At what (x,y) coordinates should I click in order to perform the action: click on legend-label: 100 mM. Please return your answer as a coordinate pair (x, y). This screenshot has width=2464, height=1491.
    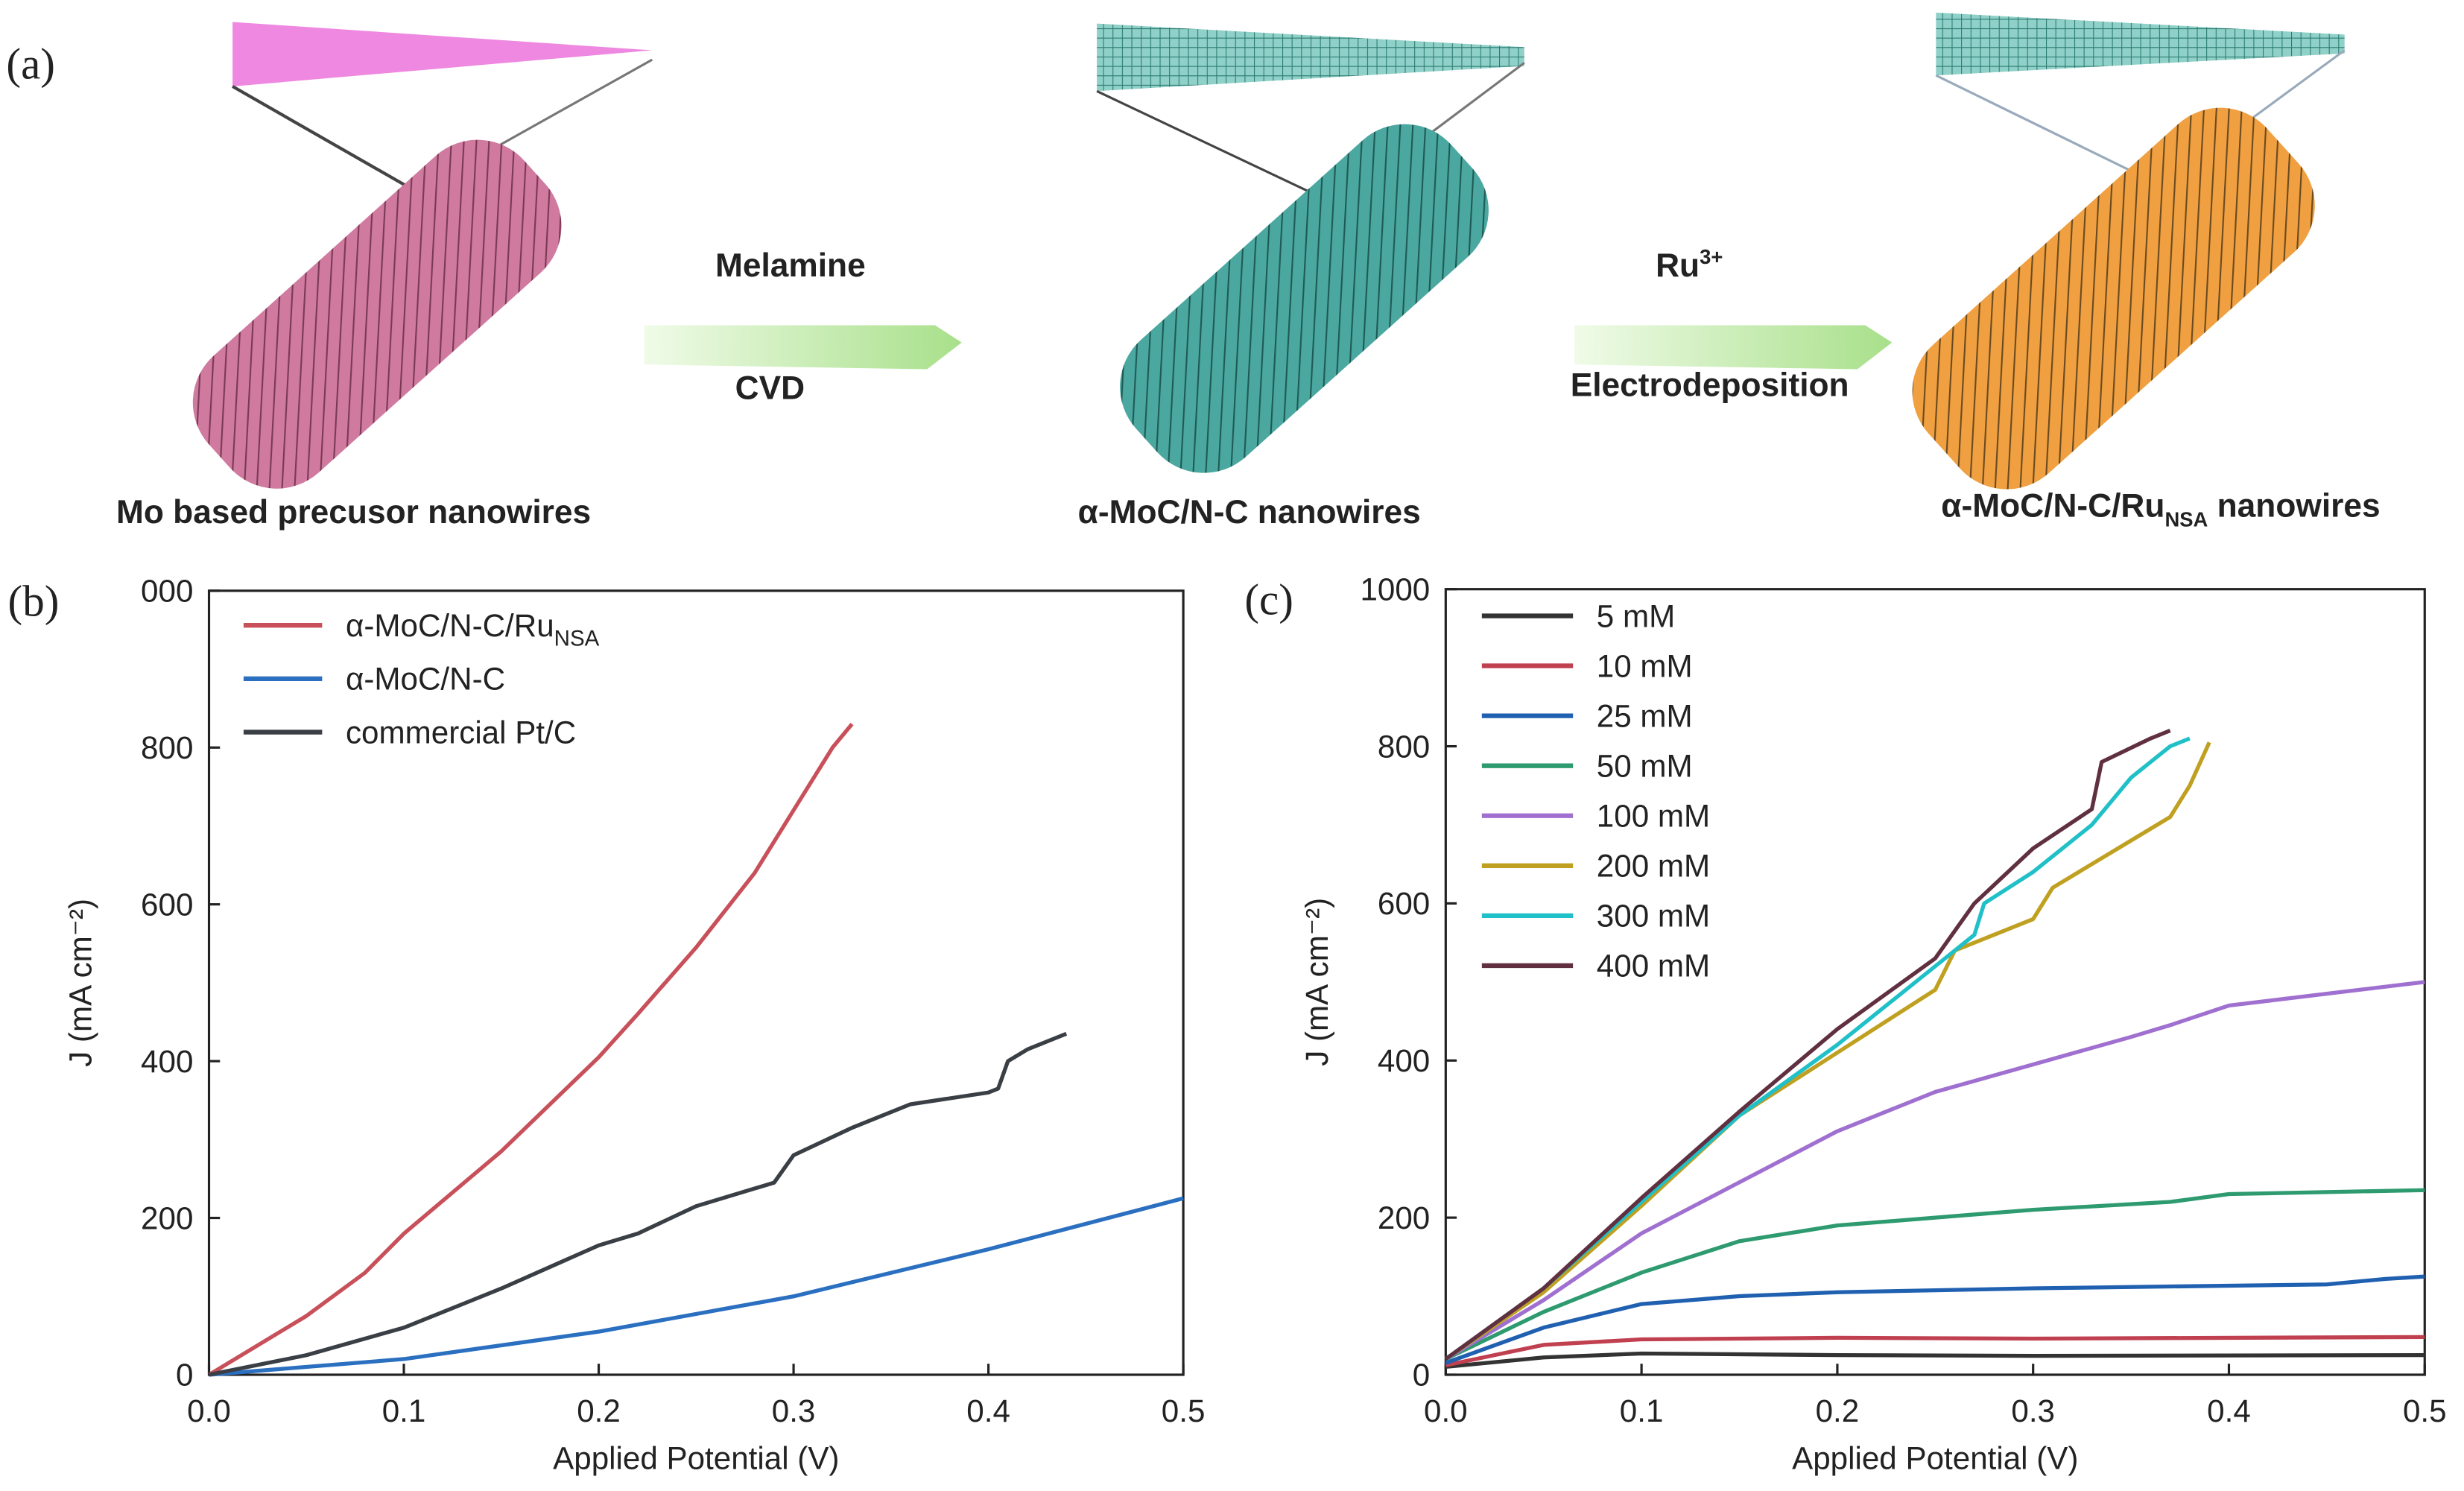
    Looking at the image, I should click on (1653, 816).